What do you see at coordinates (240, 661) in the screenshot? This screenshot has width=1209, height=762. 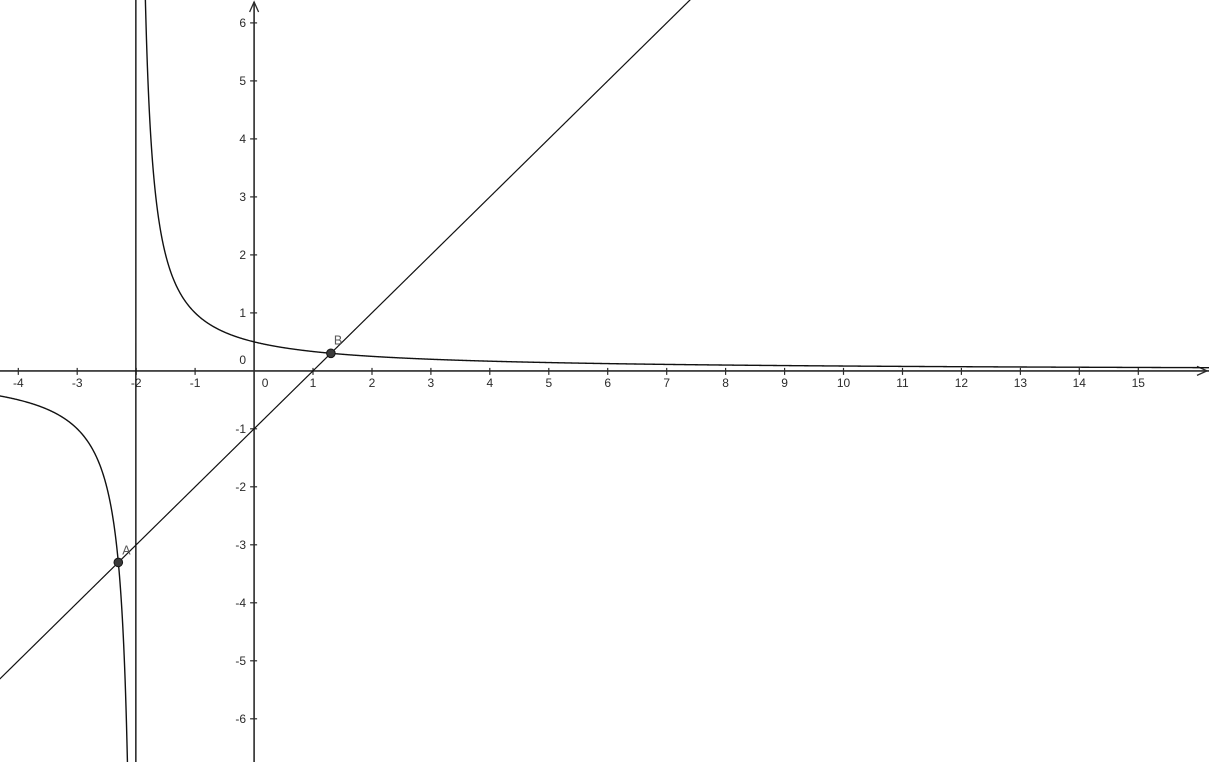 I see `y-tick-label: -5` at bounding box center [240, 661].